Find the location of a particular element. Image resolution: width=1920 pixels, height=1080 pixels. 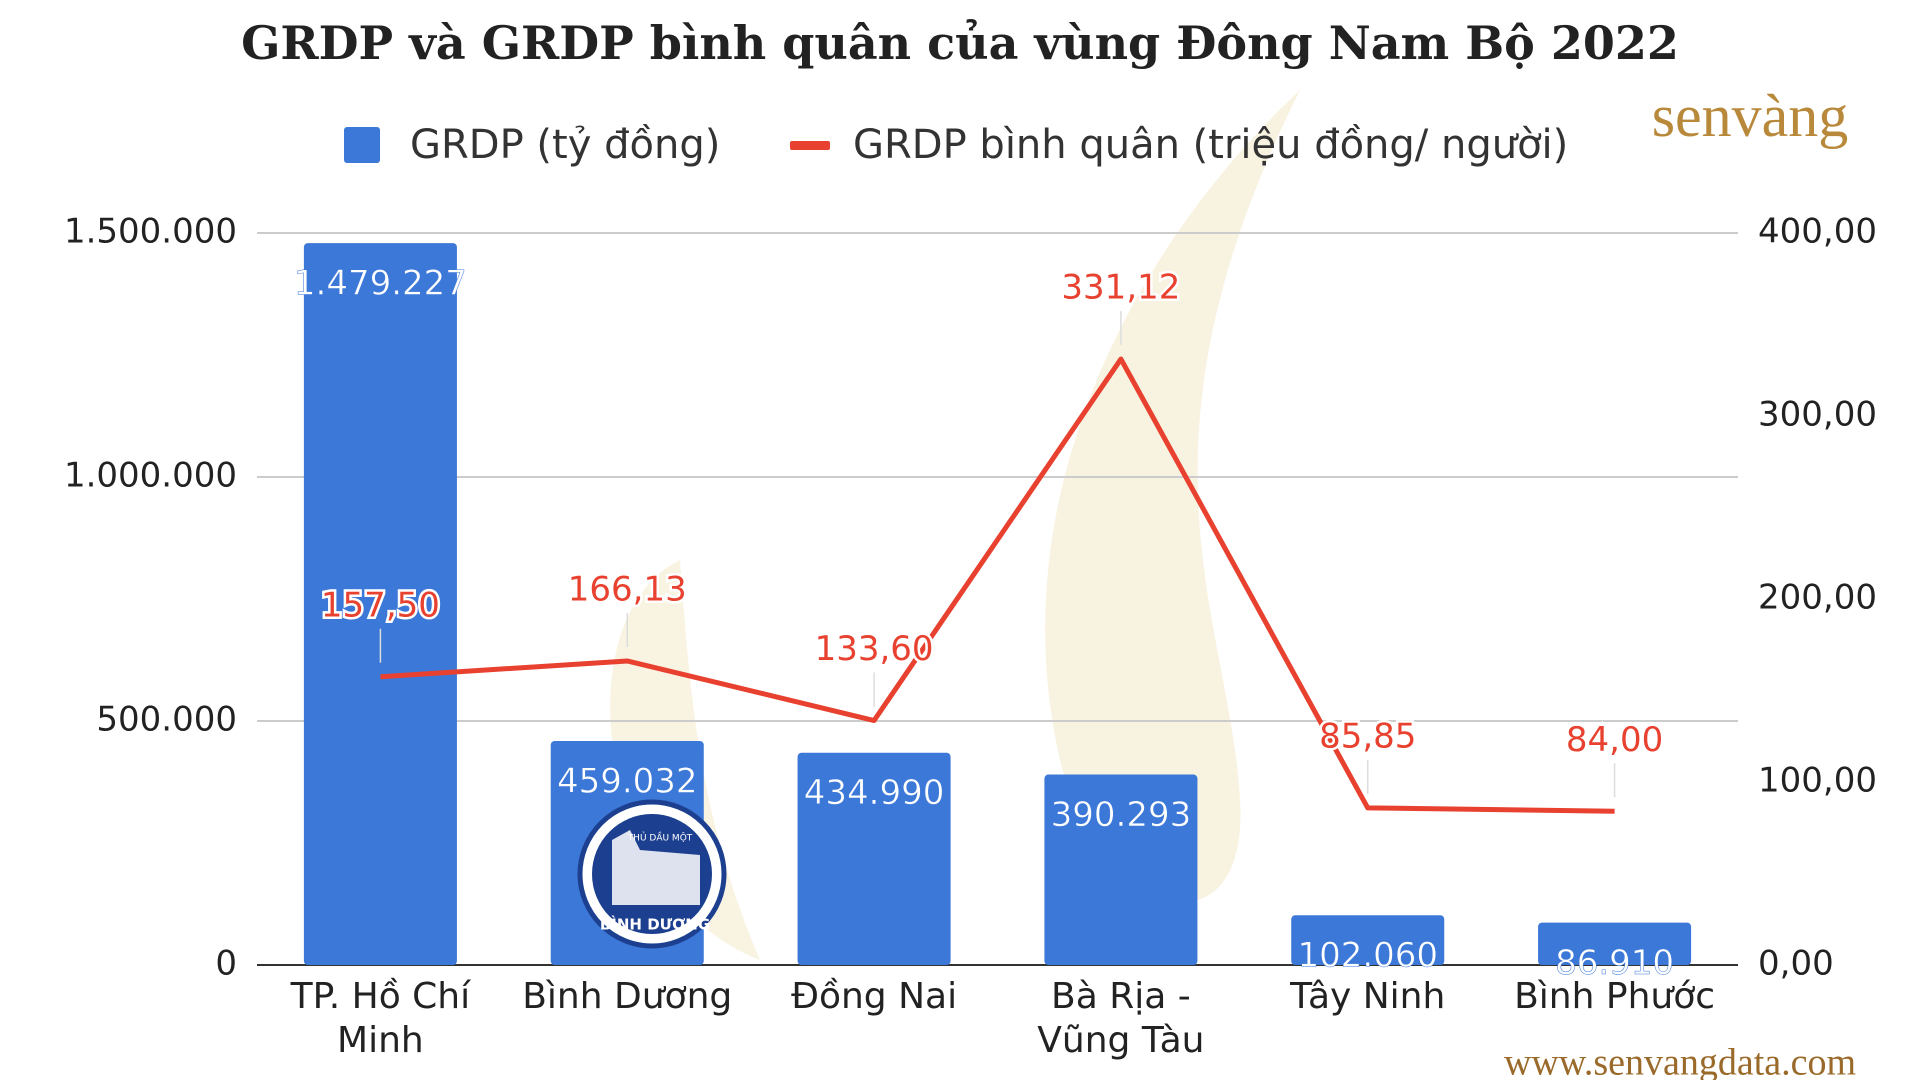

y2-tick-label: 400,00 is located at coordinates (1817, 232).